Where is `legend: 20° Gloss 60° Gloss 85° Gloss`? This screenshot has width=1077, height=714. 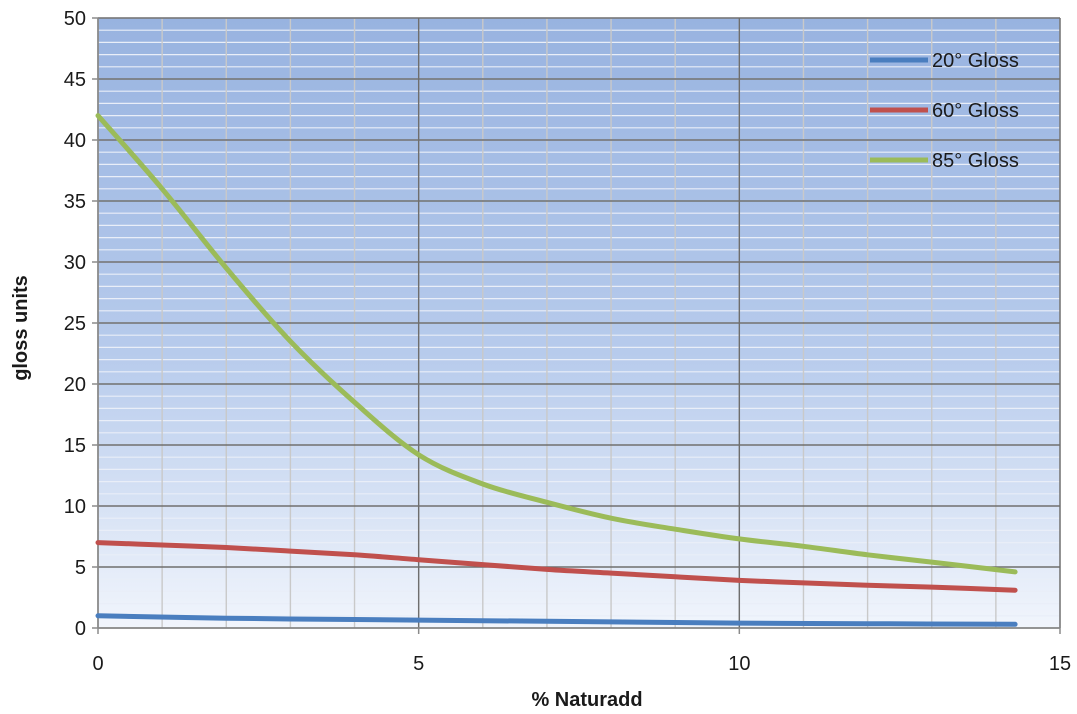
legend: 20° Gloss 60° Gloss 85° Gloss is located at coordinates (944, 111).